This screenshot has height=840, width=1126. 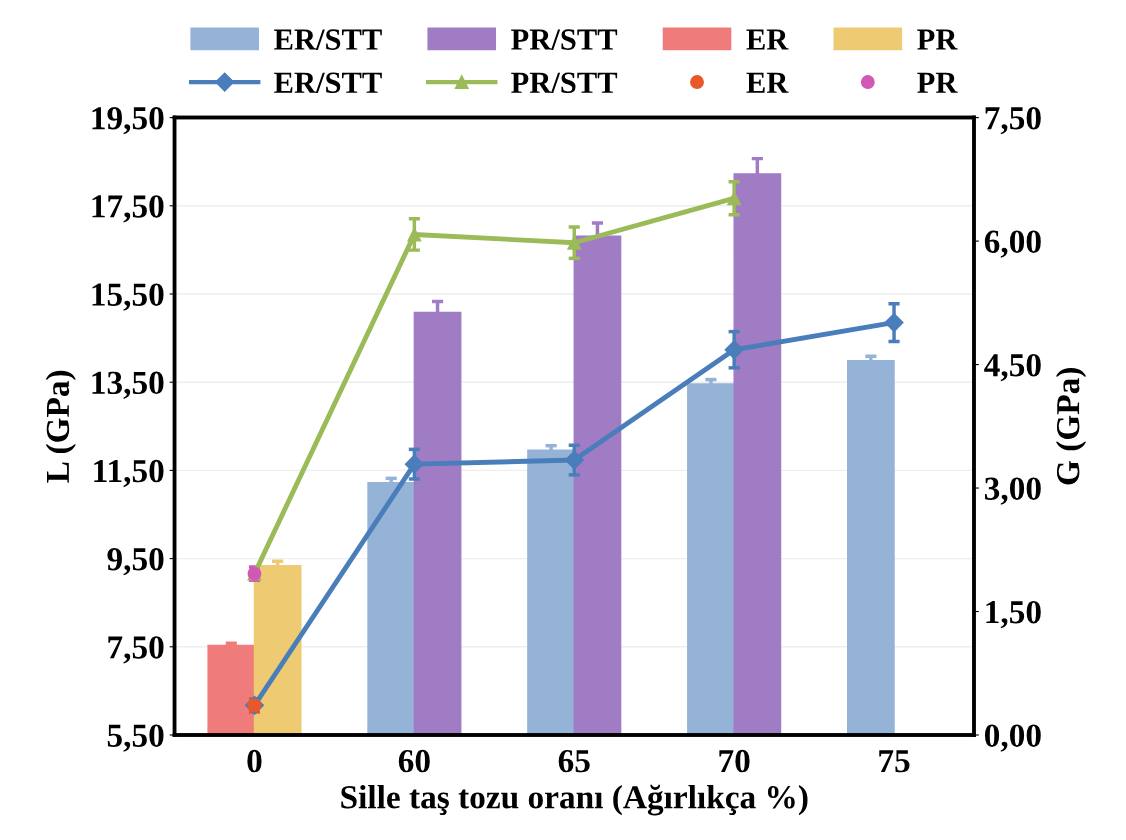 What do you see at coordinates (1013, 614) in the screenshot?
I see `y2-tick-label: 1,50` at bounding box center [1013, 614].